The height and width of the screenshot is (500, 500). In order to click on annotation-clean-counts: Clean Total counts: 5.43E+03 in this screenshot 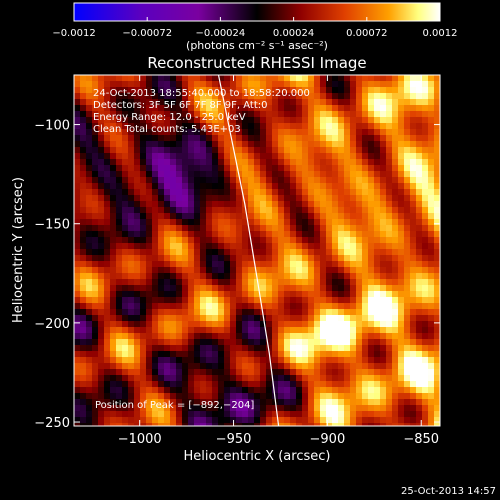, I will do `click(167, 129)`.